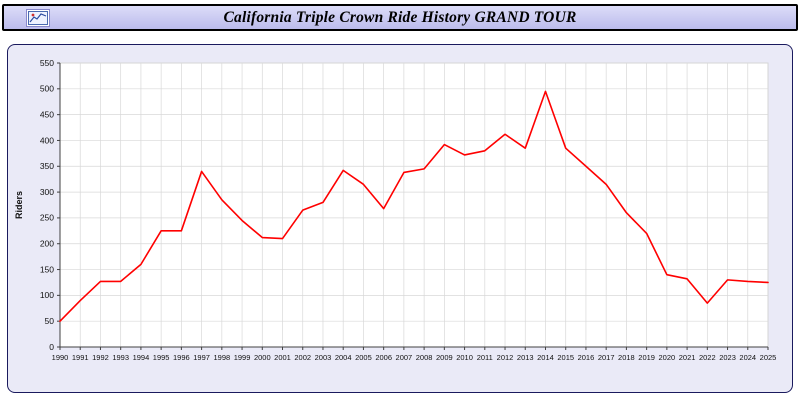  I want to click on svg-text: 1990, so click(60, 357).